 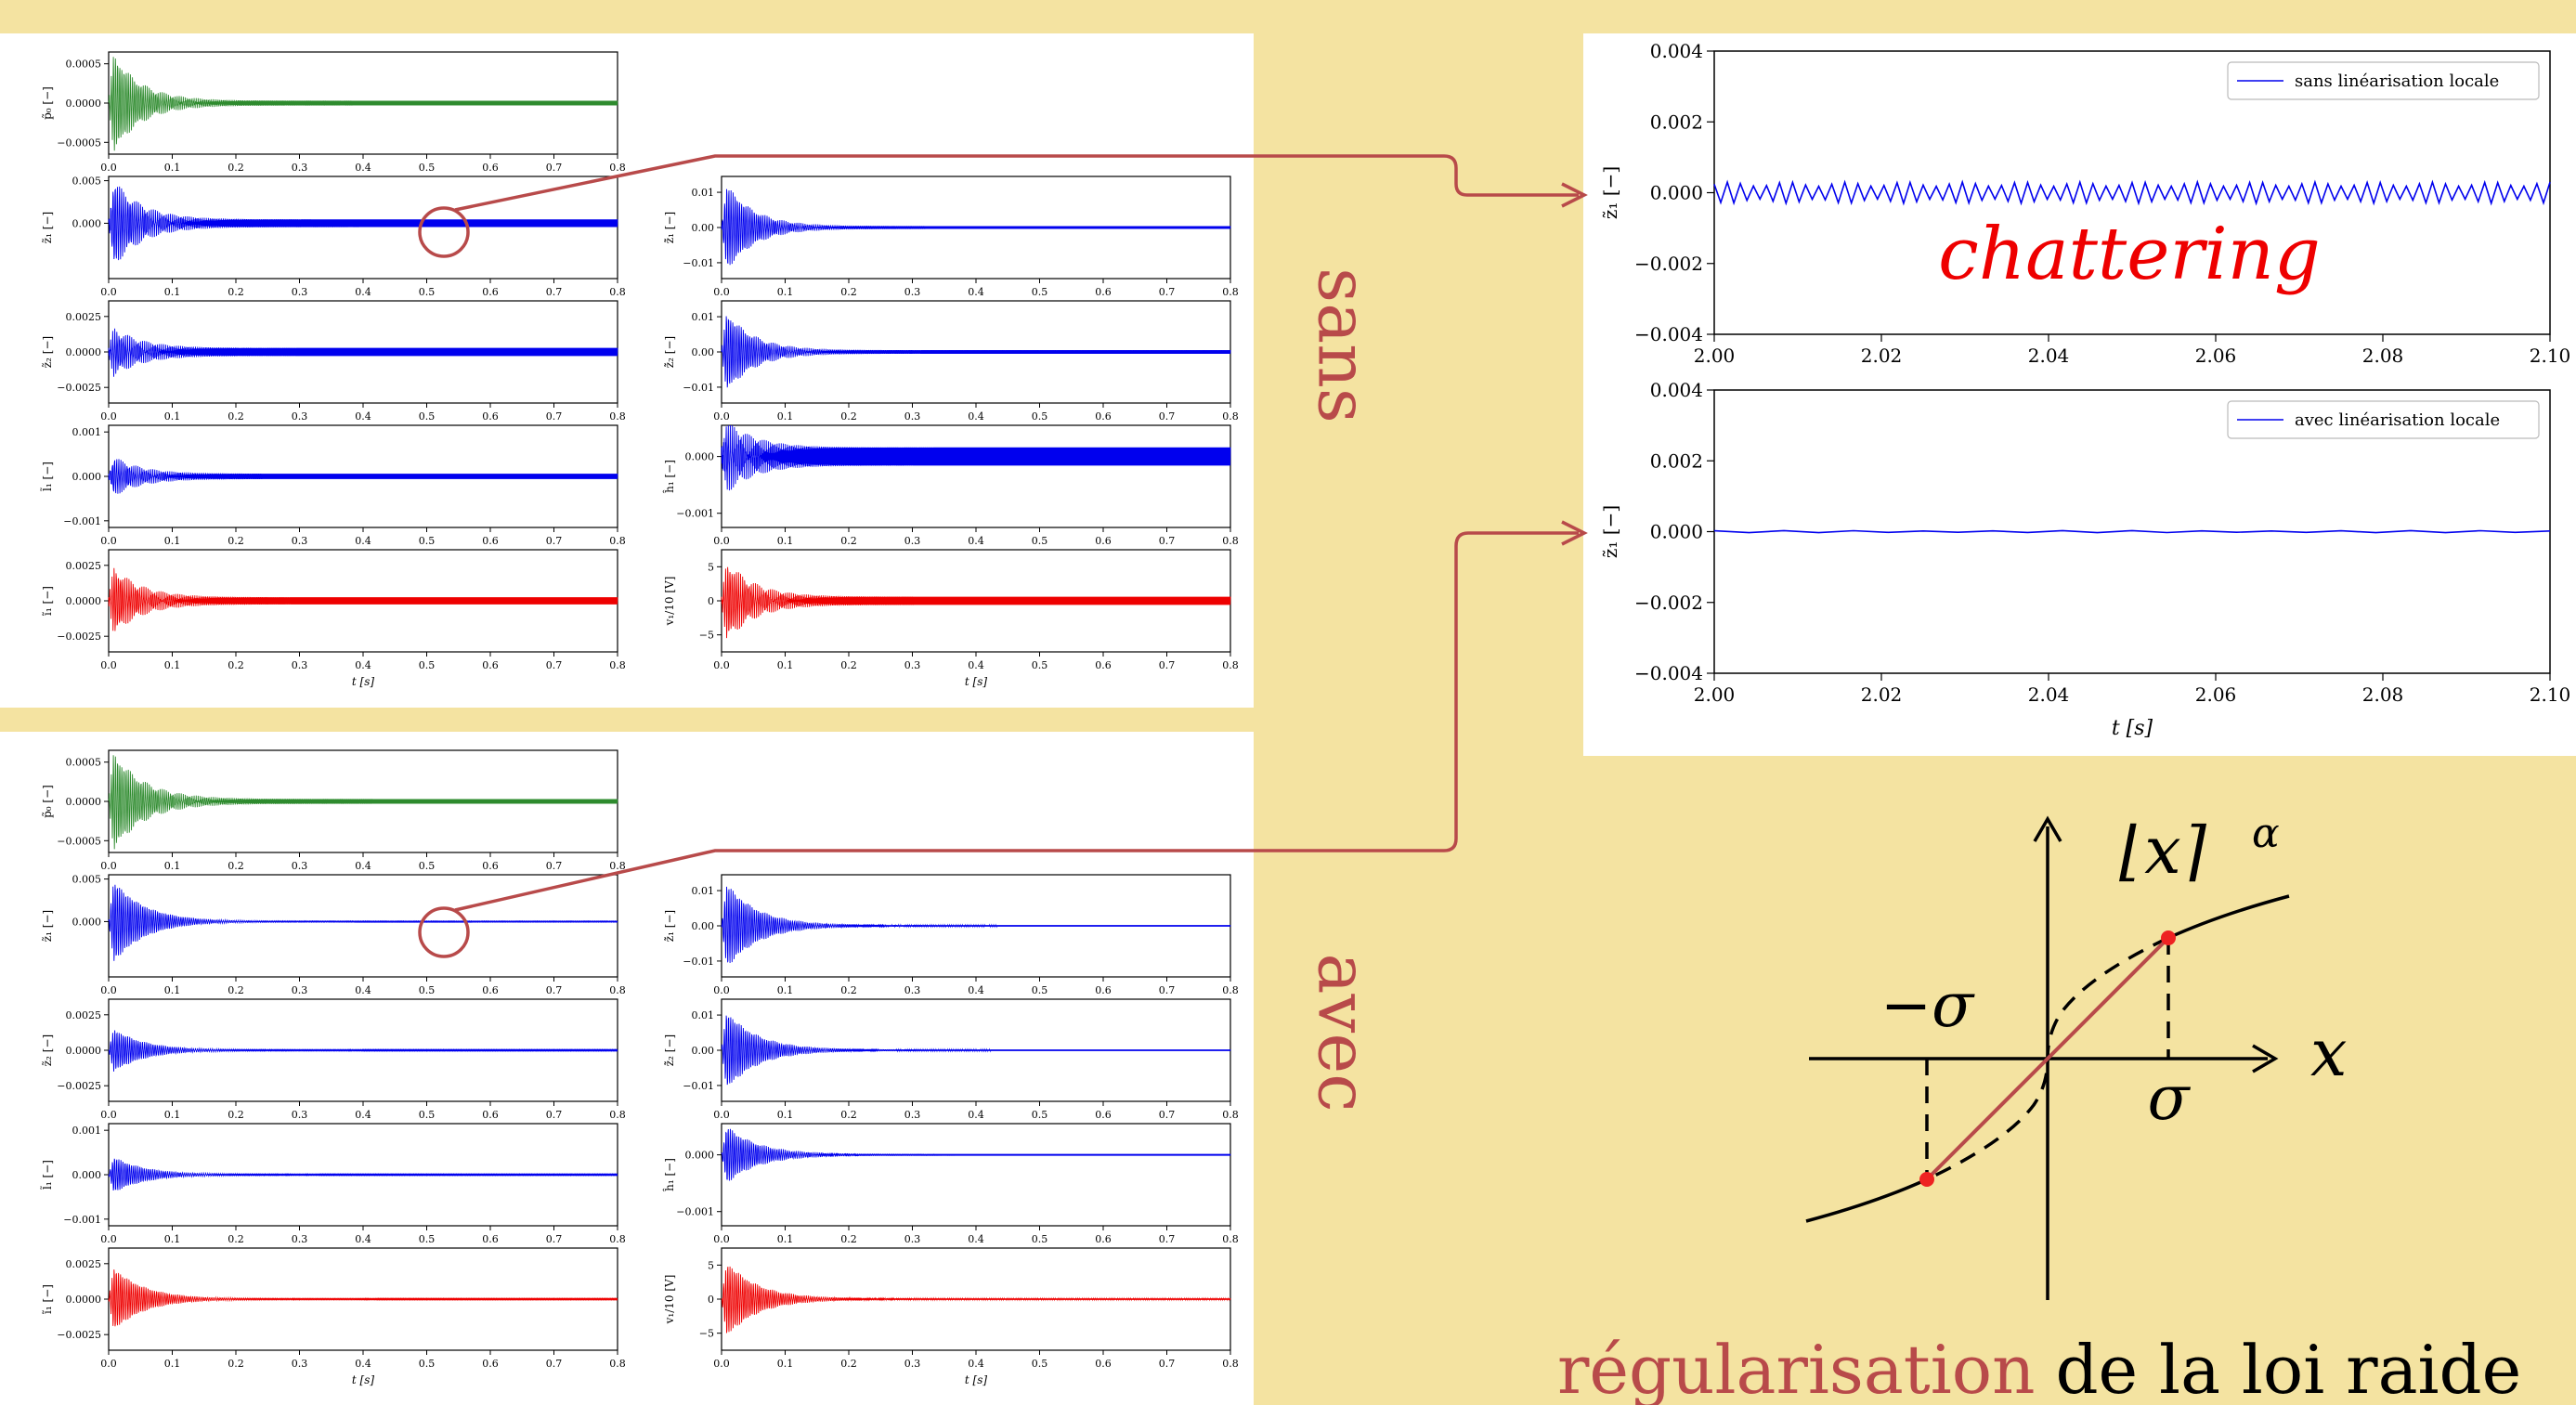 I want to click on x-tick-label: 2.10, so click(x=2550, y=695).